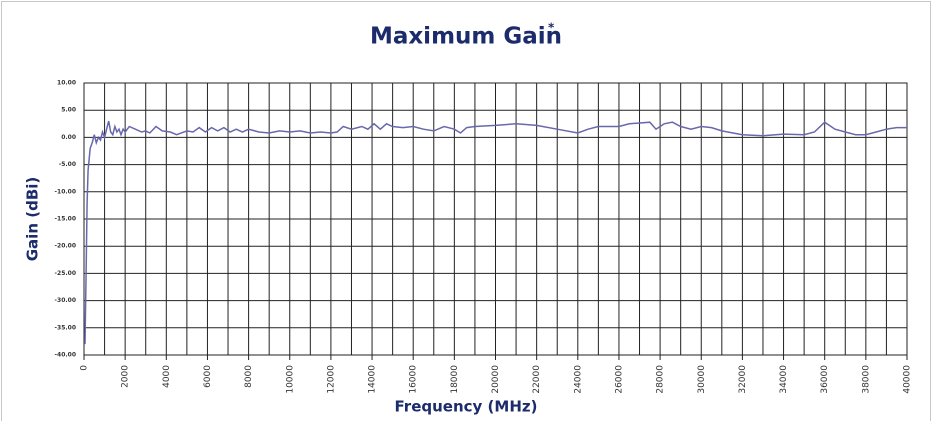  I want to click on x-tick-label: 32000, so click(743, 379).